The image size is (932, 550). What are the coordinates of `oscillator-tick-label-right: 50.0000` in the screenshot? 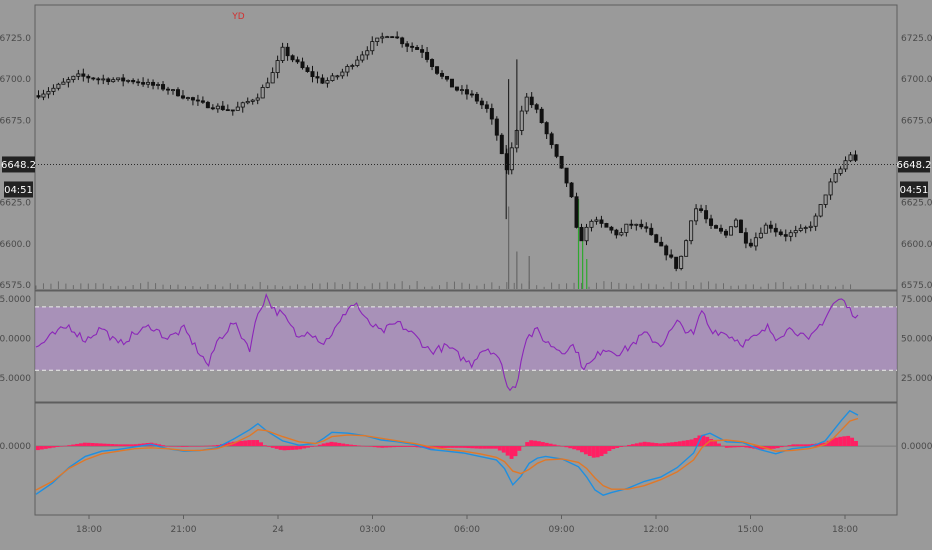 It's located at (916, 340).